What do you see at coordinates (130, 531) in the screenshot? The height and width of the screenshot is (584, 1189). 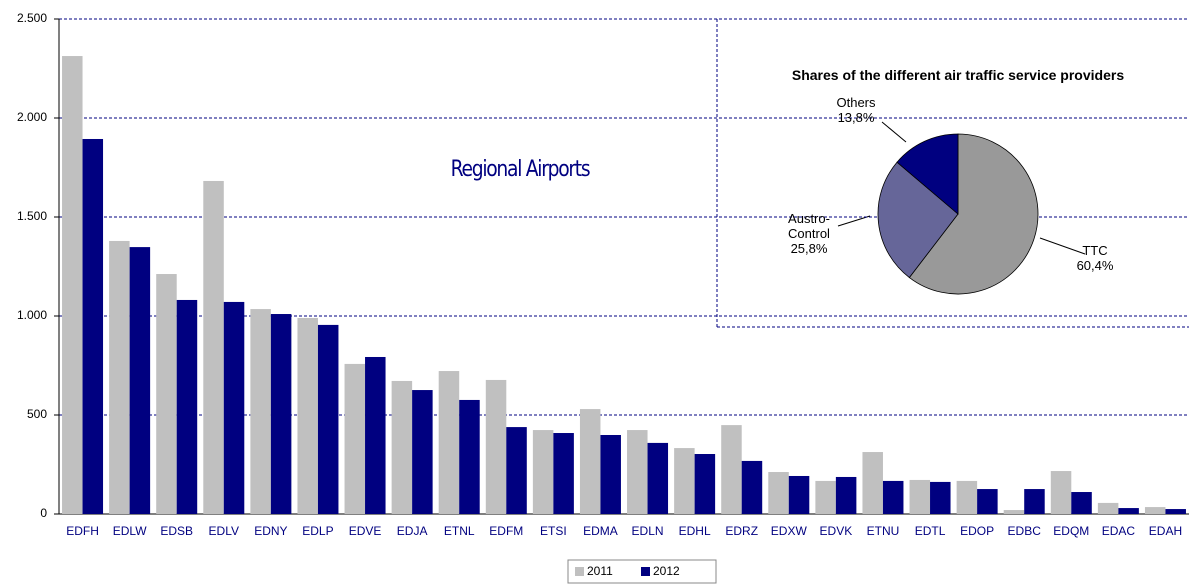 I see `x-tick-label: EDLW` at bounding box center [130, 531].